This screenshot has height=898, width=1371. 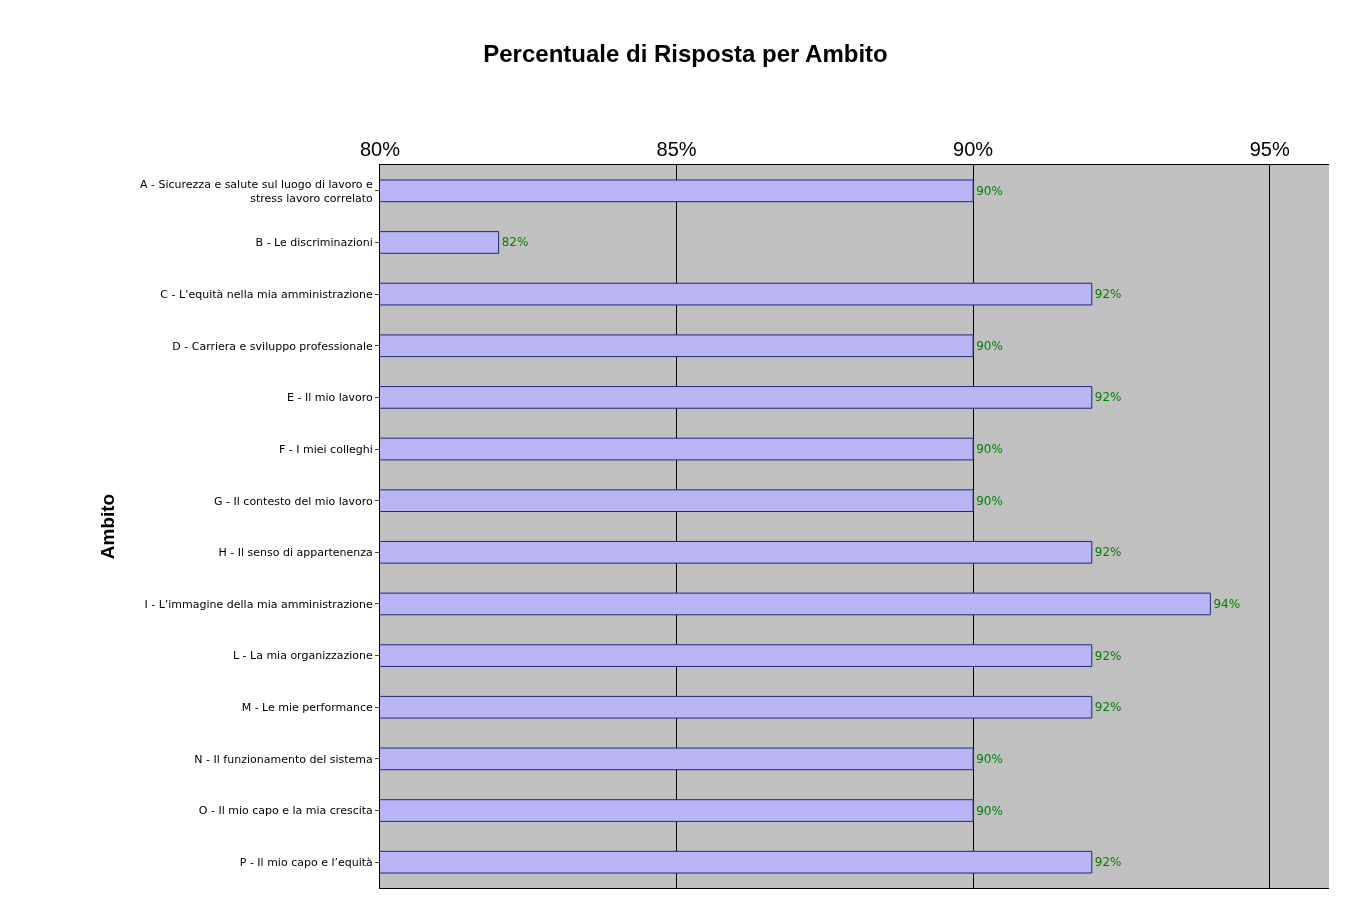 I want to click on y-tick-label: I - L’immagine della mia amministrazione, so click(x=259, y=604).